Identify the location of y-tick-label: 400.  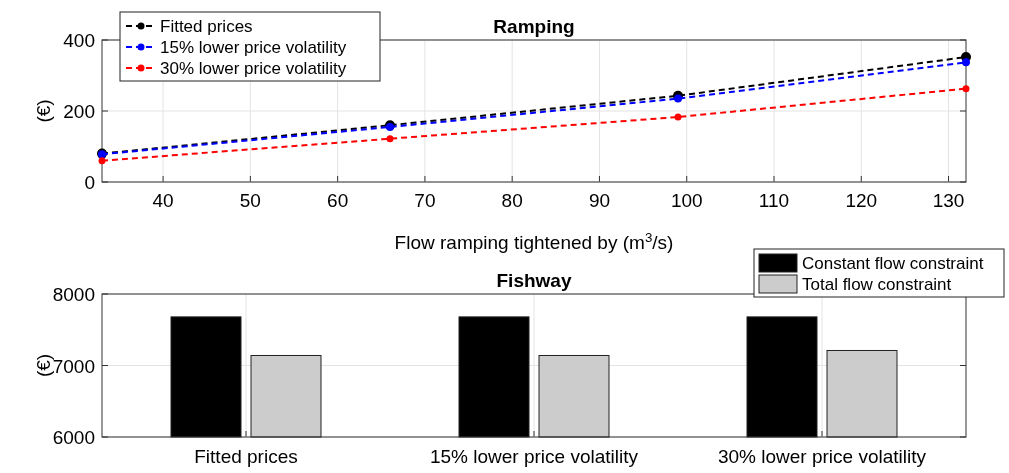
(79, 40).